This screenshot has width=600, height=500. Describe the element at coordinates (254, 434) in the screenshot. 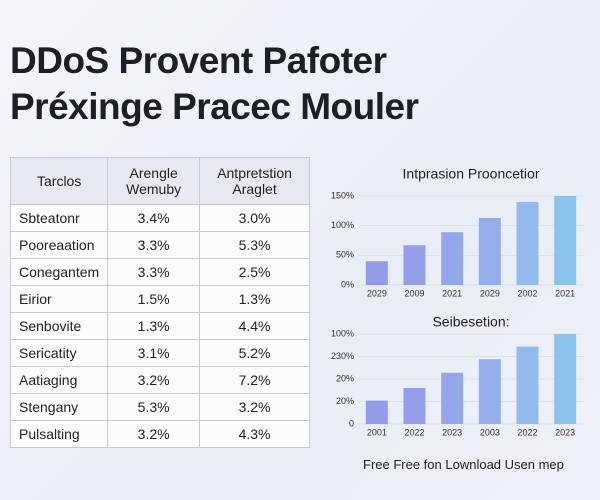

I see `table-cell: 4.3%` at that location.